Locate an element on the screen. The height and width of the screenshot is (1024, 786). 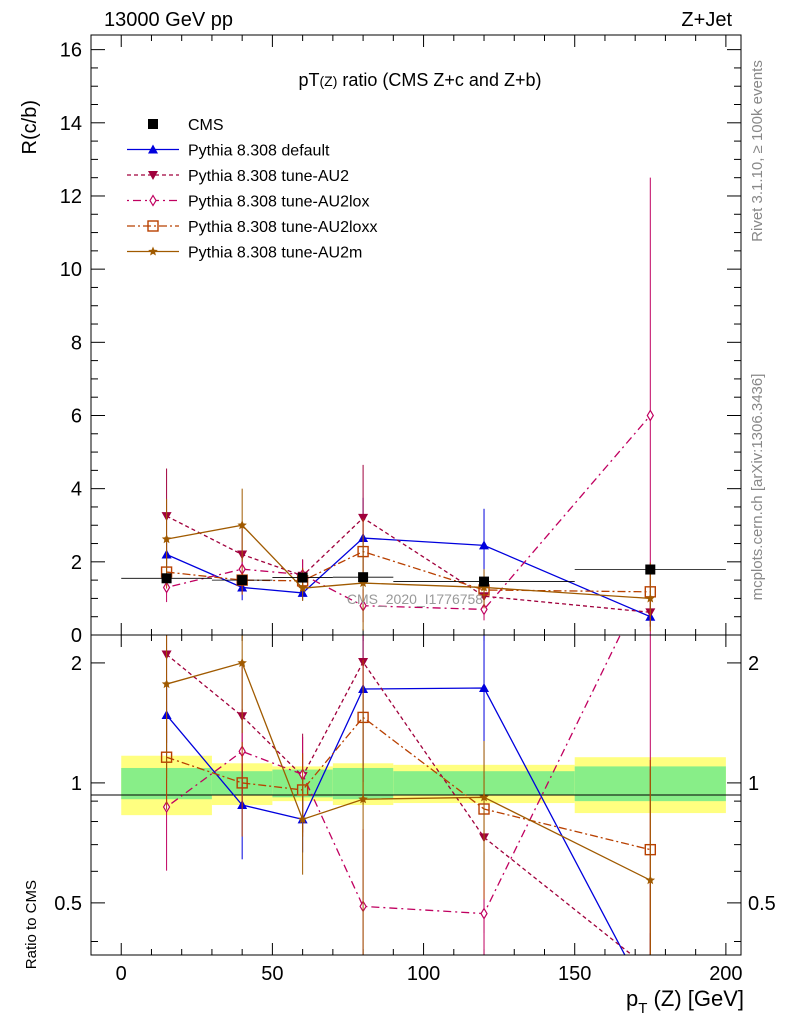
legend-item: Pythia 8.308 default is located at coordinates (228, 151).